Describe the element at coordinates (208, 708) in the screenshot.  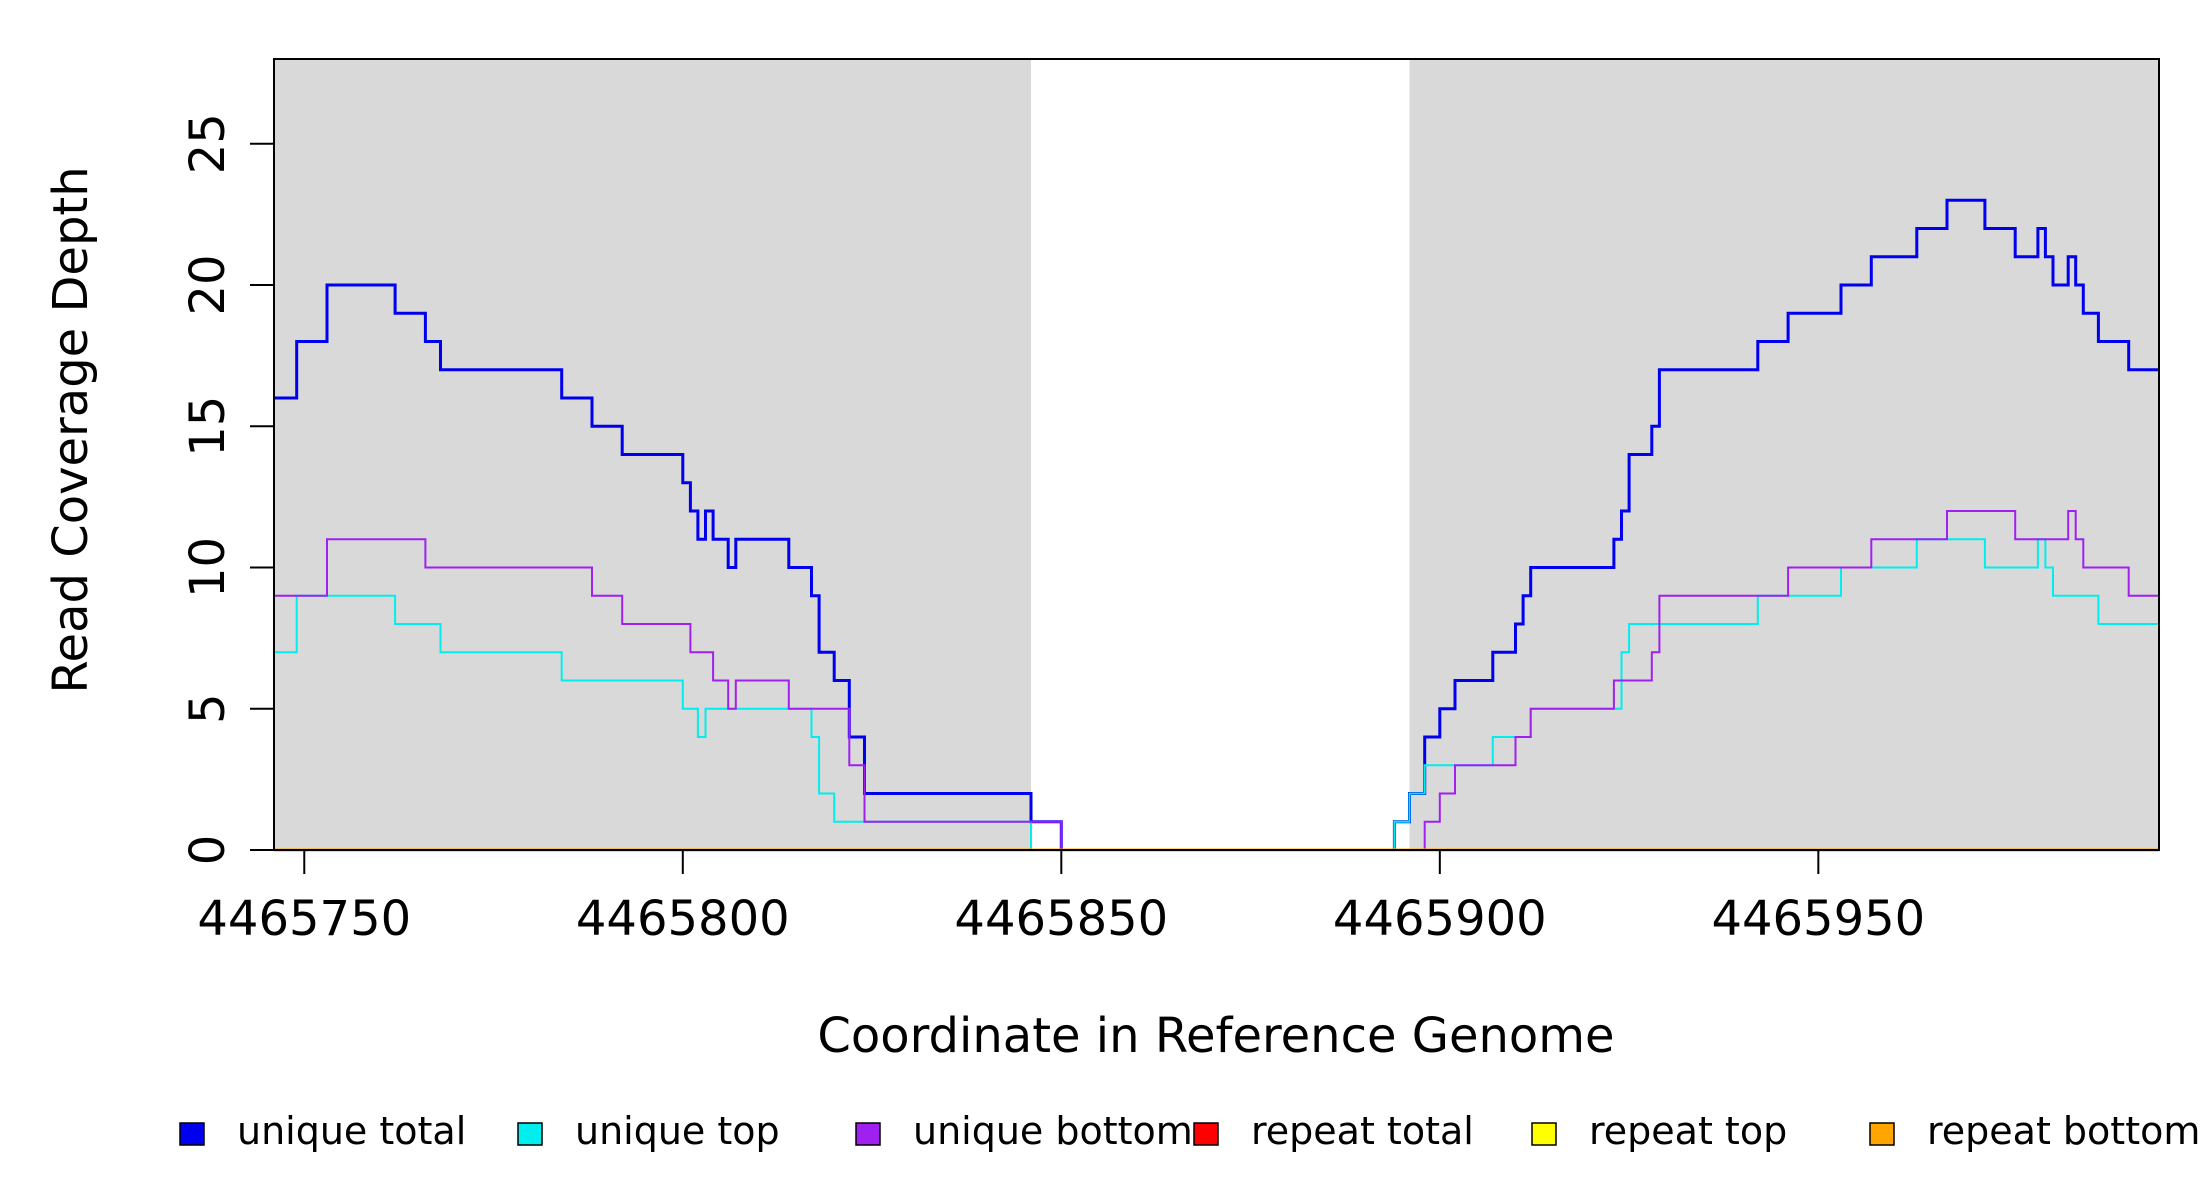
I see `y-tick-label: 5` at that location.